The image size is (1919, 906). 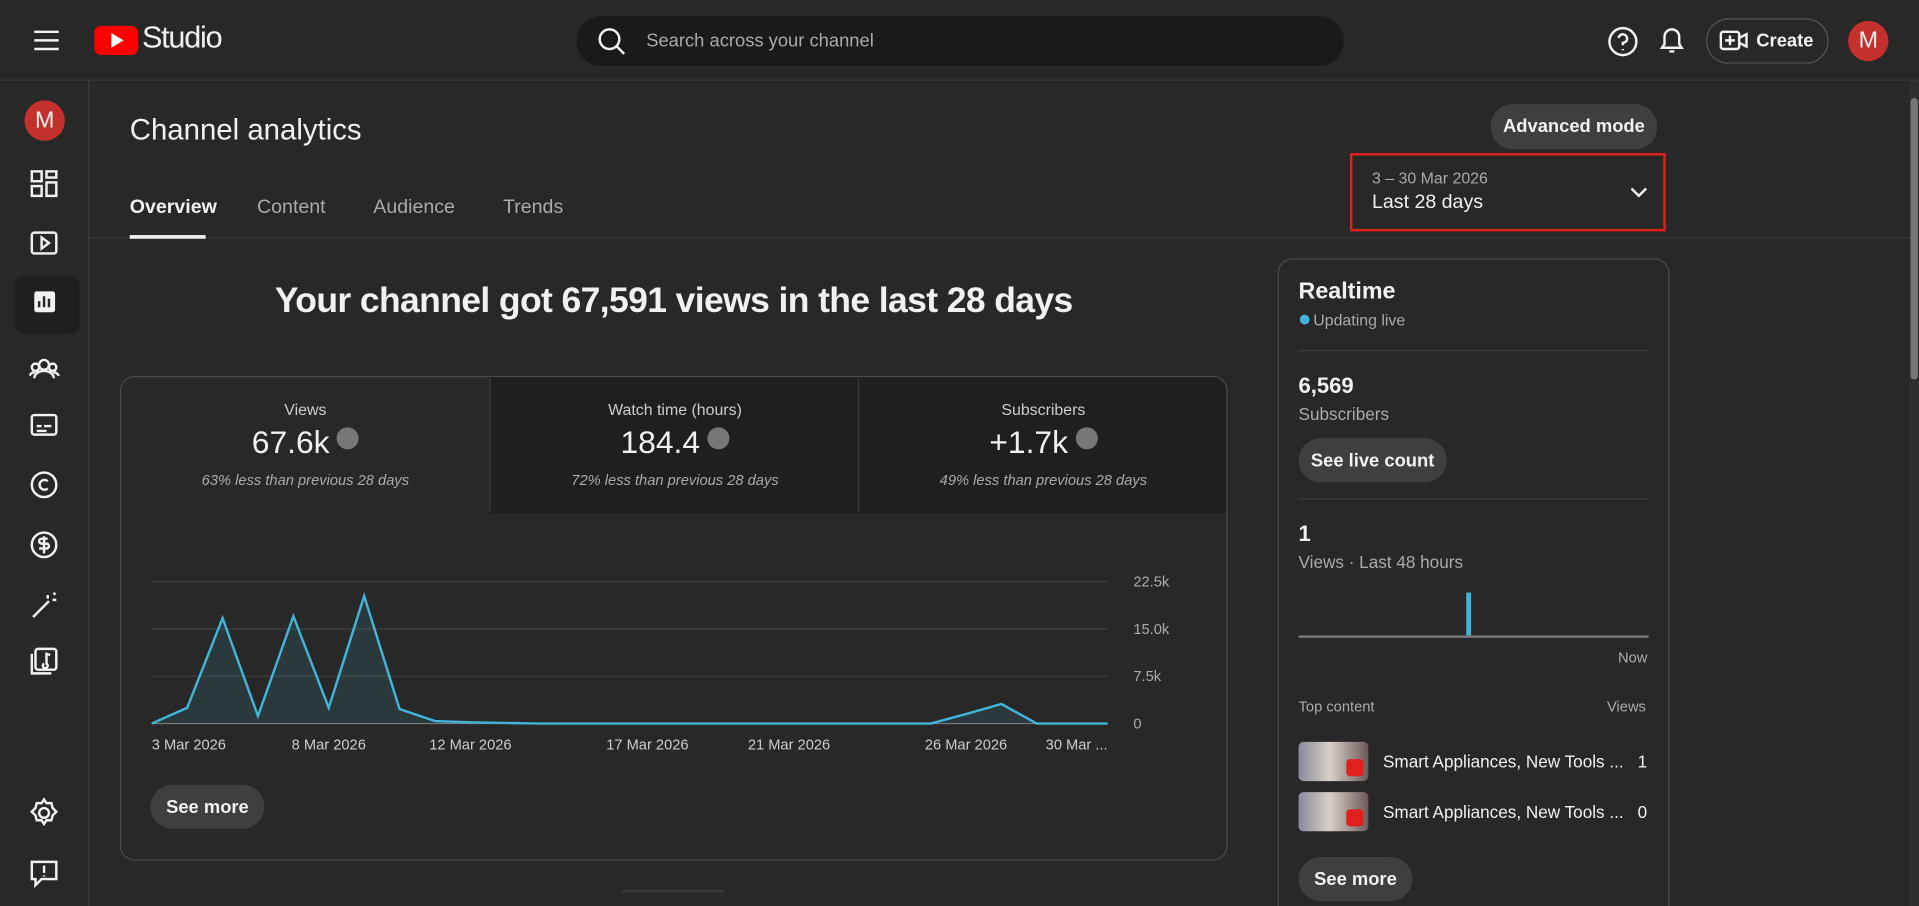 What do you see at coordinates (1381, 562) in the screenshot?
I see `realtime-views-label: Views · Last 48 hours` at bounding box center [1381, 562].